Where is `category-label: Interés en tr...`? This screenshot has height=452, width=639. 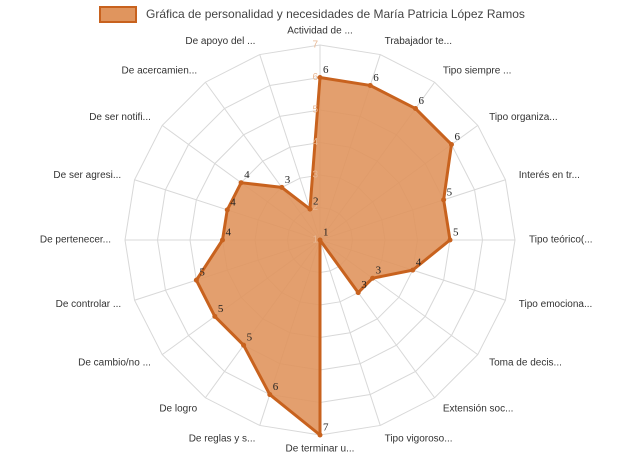 category-label: Interés en tr... is located at coordinates (549, 175).